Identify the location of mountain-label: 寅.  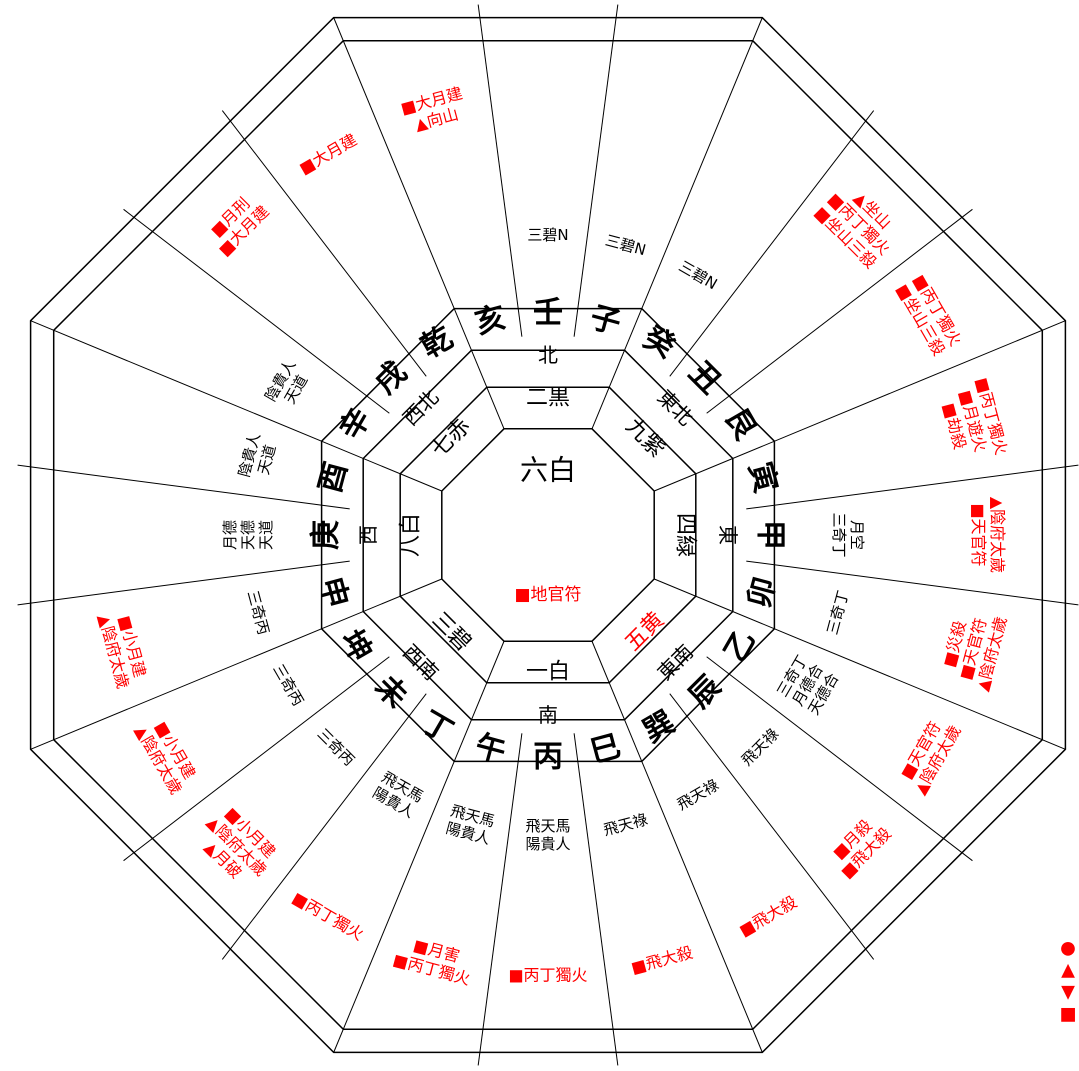
(763, 477).